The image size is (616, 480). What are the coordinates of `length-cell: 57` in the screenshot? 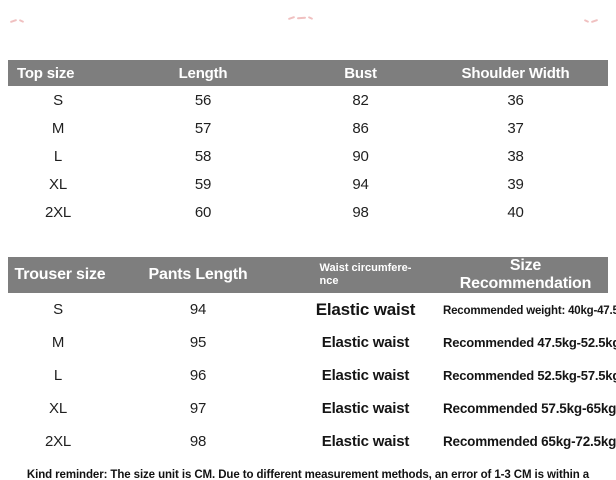 It's located at (203, 128).